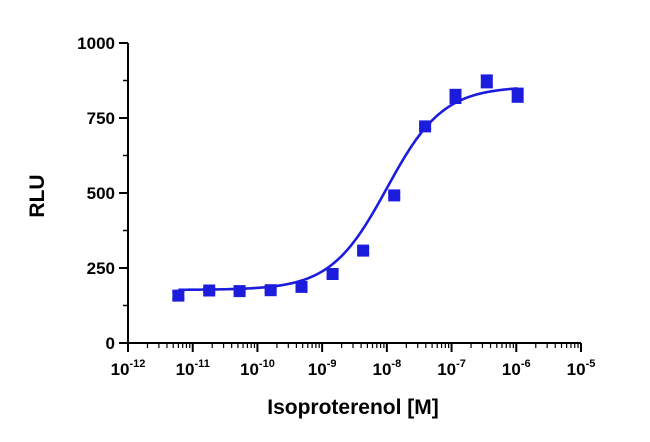 The height and width of the screenshot is (442, 650). I want to click on x-tick-label: 10⁻⁵, so click(581, 368).